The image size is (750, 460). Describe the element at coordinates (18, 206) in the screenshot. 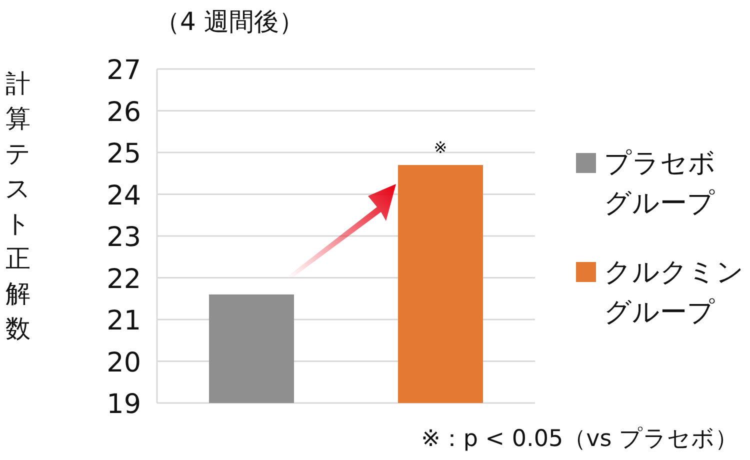

I see `y-axis-title: 計算テスト正解数` at that location.